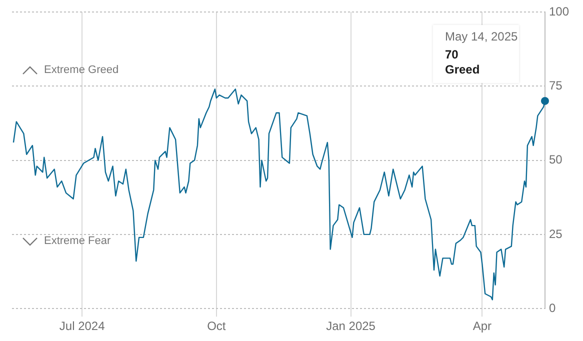  I want to click on annotation: May 14, 2025, so click(481, 36).